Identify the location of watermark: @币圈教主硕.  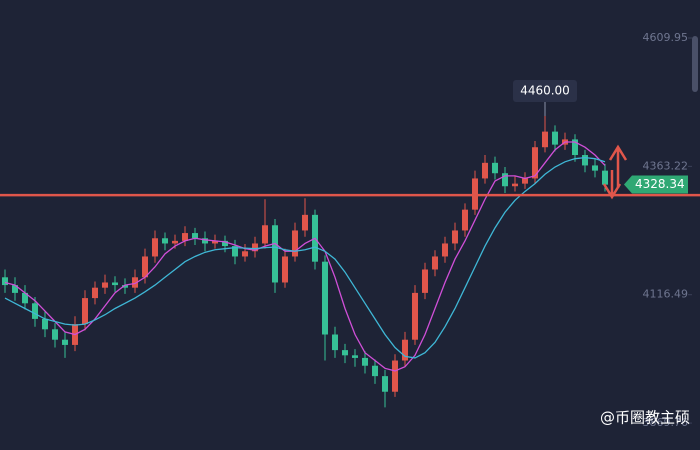
(645, 418).